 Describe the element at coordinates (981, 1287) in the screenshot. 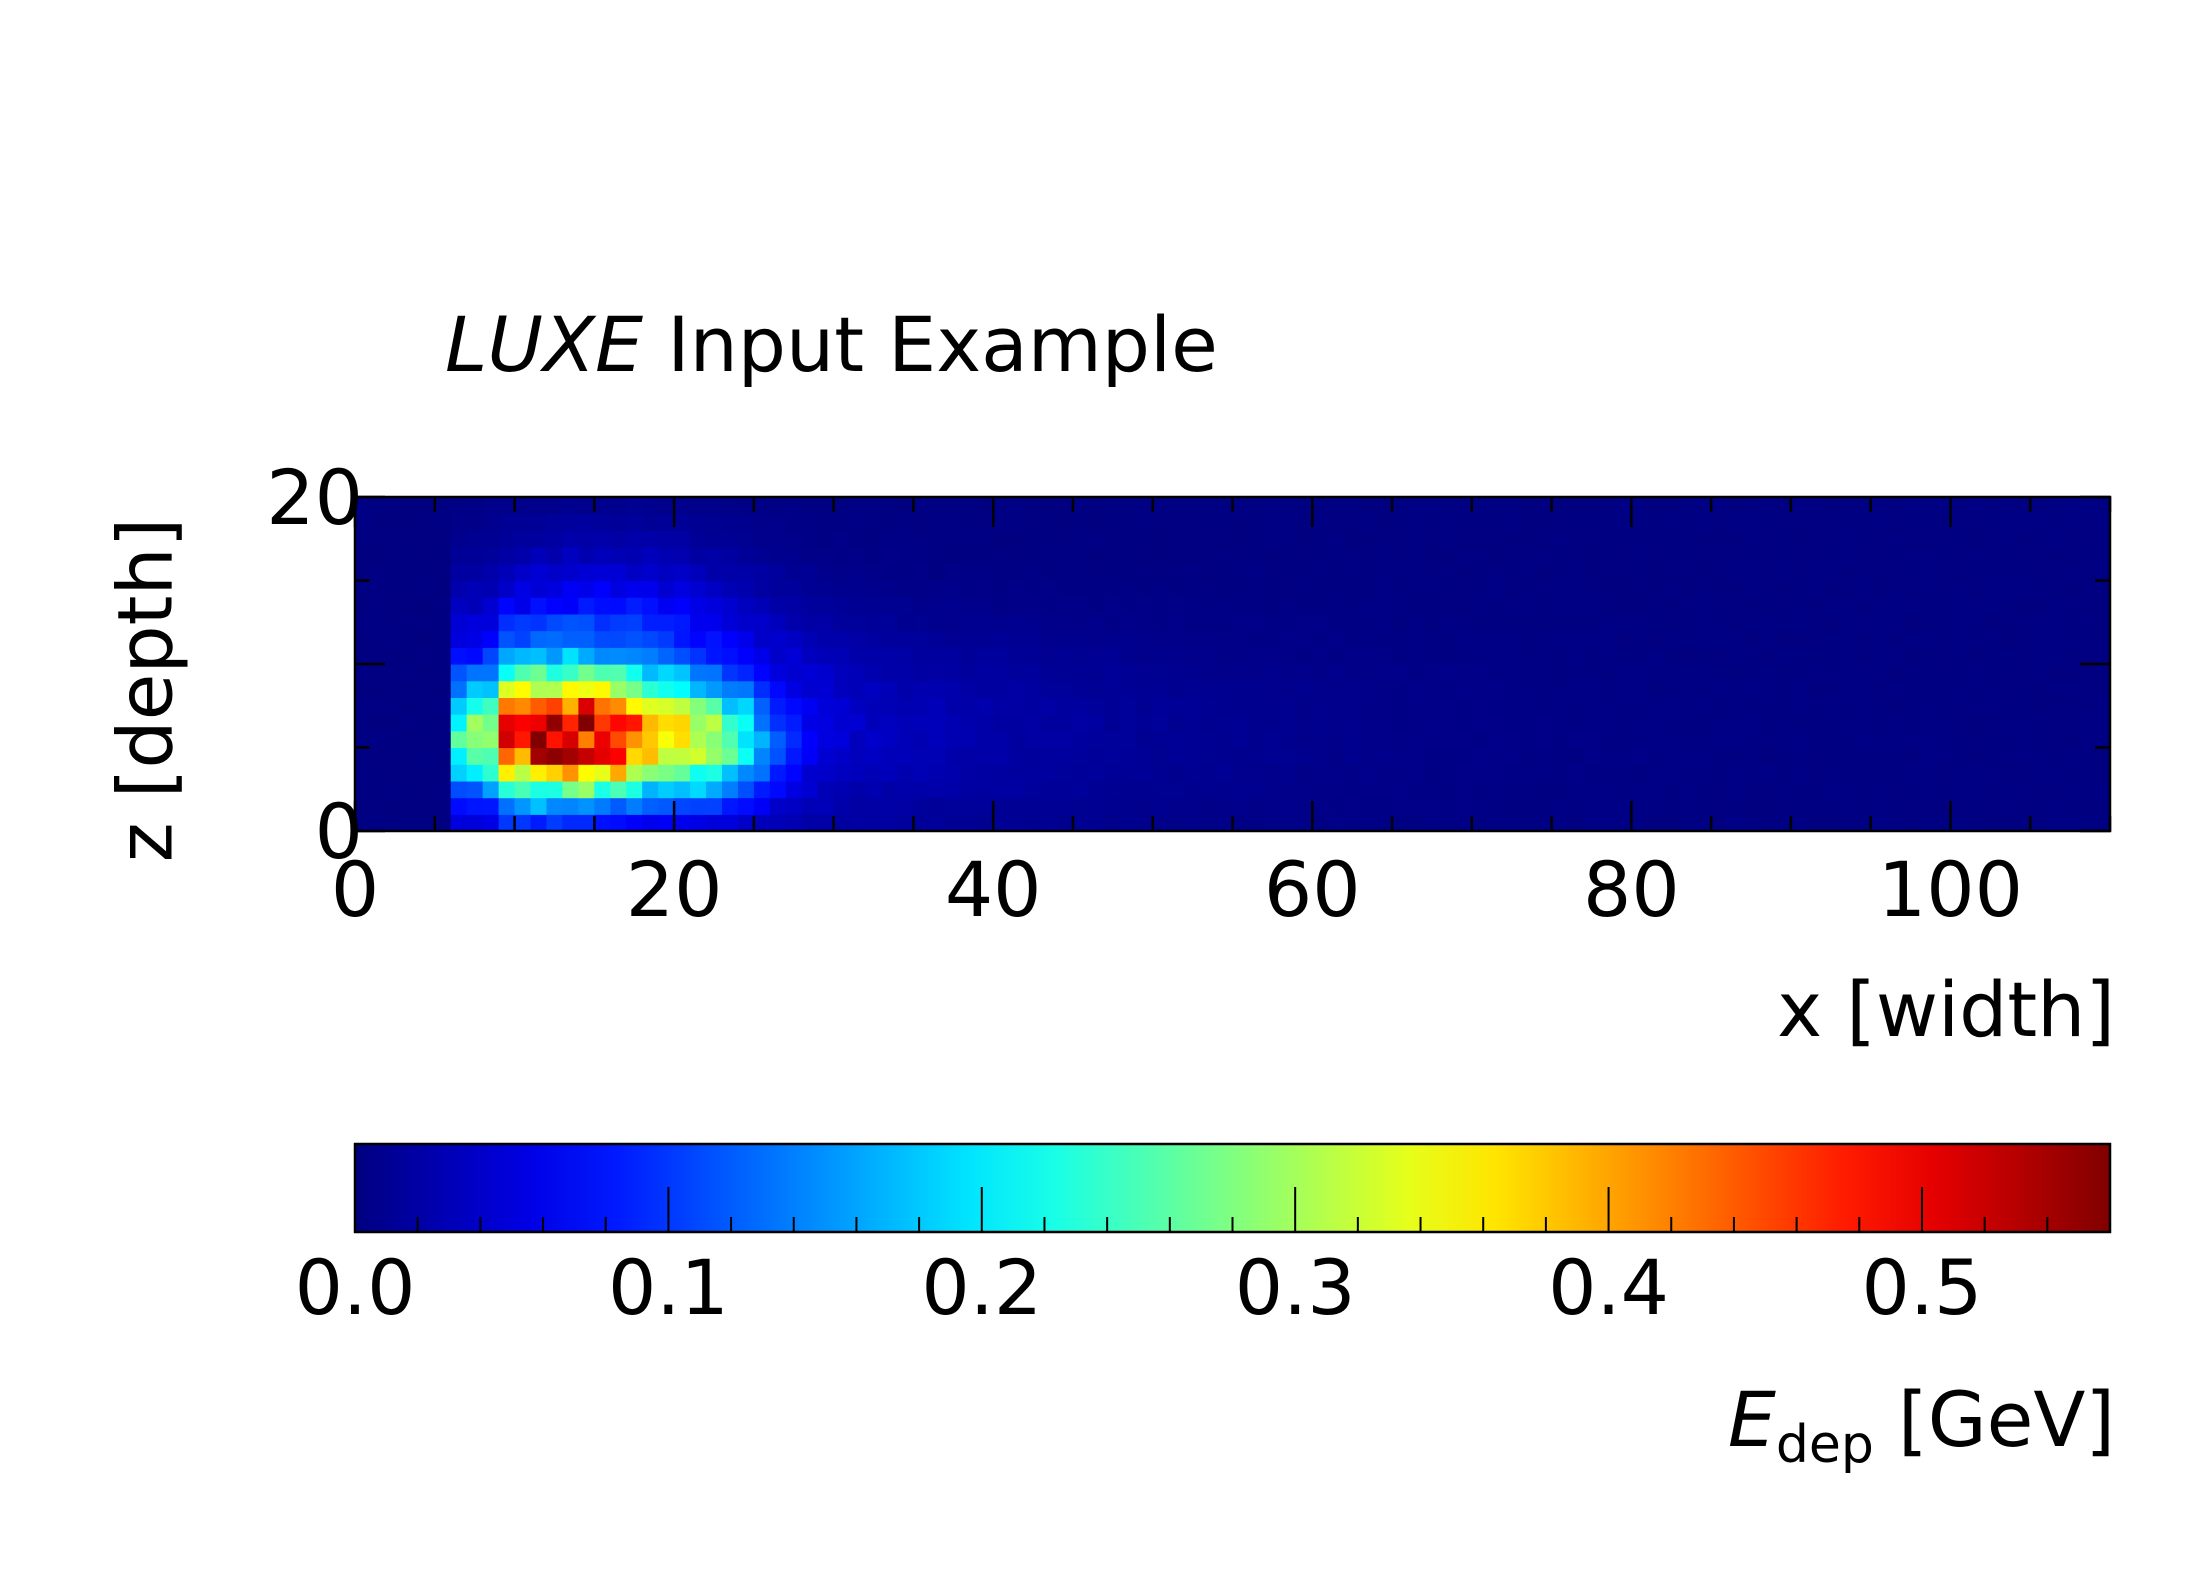

I see `colorbar-tick-label: 0.2` at that location.